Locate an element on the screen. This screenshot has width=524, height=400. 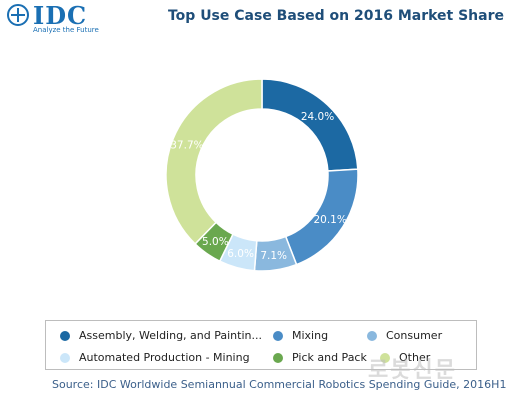
legend-item-pick-and-pack: Pick and Pack is located at coordinates (320, 357).